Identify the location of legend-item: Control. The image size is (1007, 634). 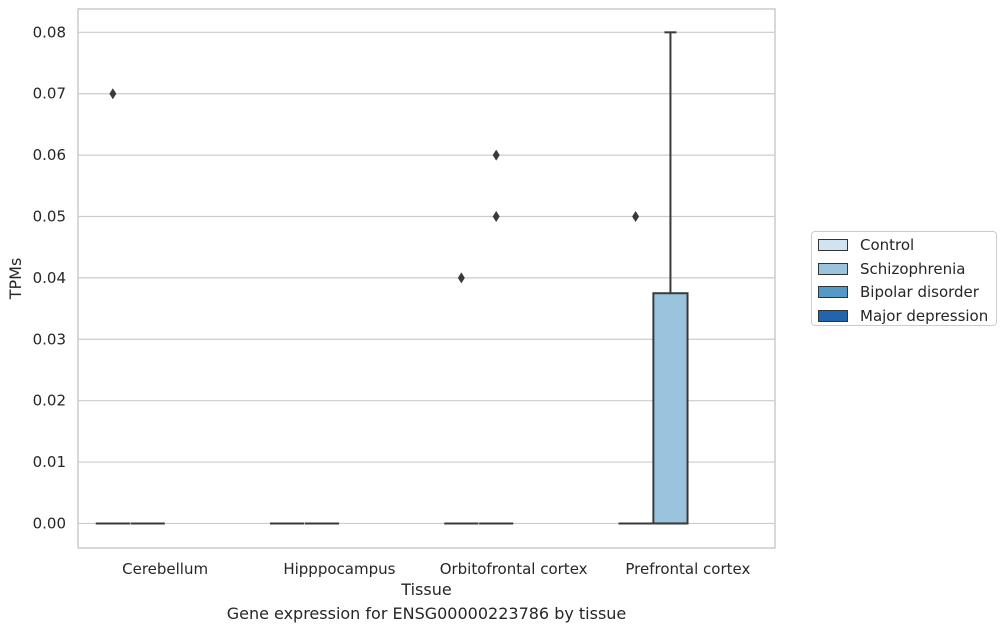
(866, 245).